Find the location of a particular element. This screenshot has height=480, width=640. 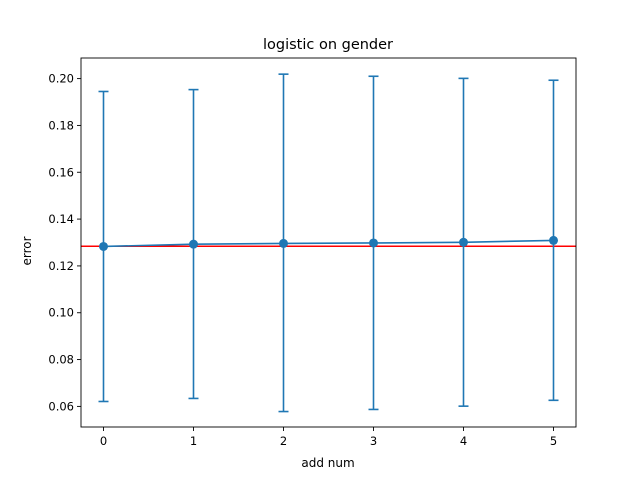

y-tick-label: 0.10 is located at coordinates (61, 313).